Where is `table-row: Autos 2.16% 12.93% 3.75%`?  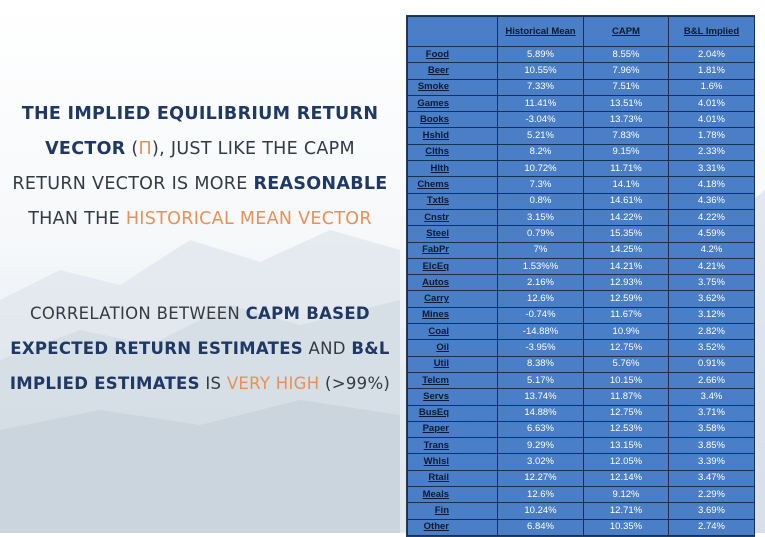 table-row: Autos 2.16% 12.93% 3.75% is located at coordinates (581, 283).